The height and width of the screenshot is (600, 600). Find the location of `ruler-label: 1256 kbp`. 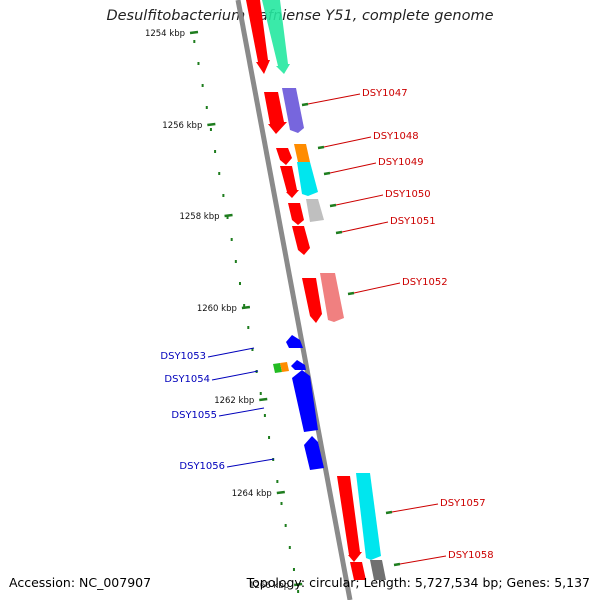

ruler-label: 1256 kbp is located at coordinates (182, 126).